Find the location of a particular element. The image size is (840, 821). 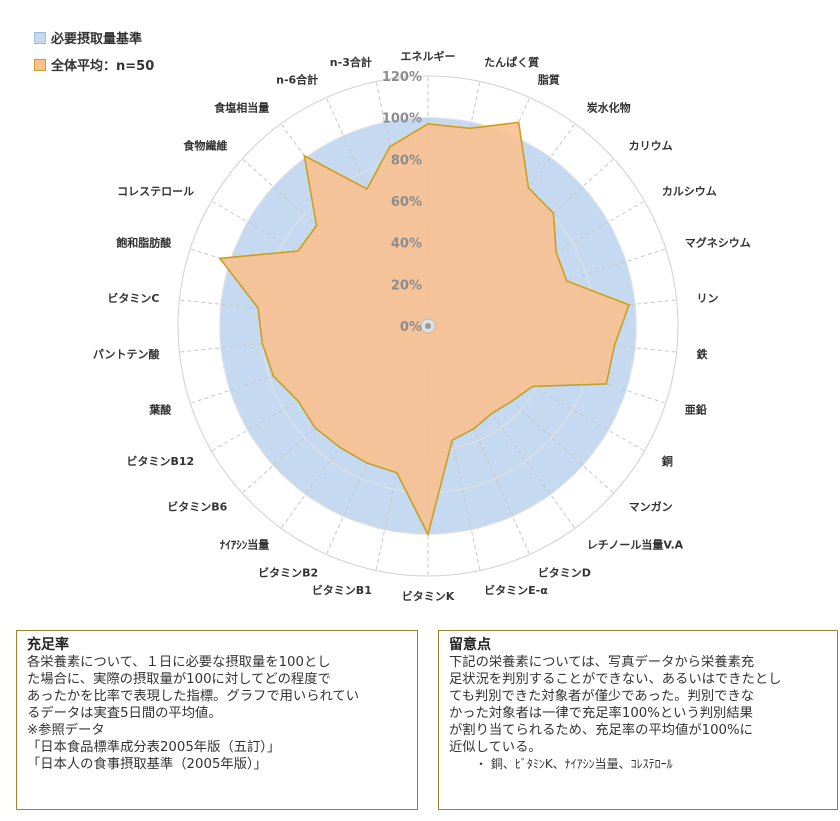

legend-item-average: 全体平均：n=50 is located at coordinates (94, 64).